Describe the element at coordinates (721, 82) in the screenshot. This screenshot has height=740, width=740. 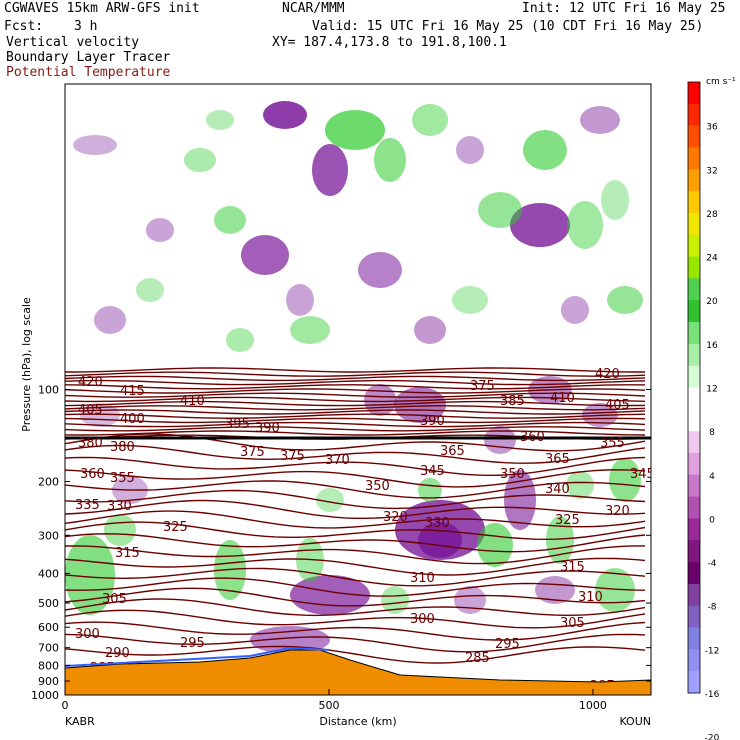
I see `colorbar-unit: cm s⁻¹` at that location.